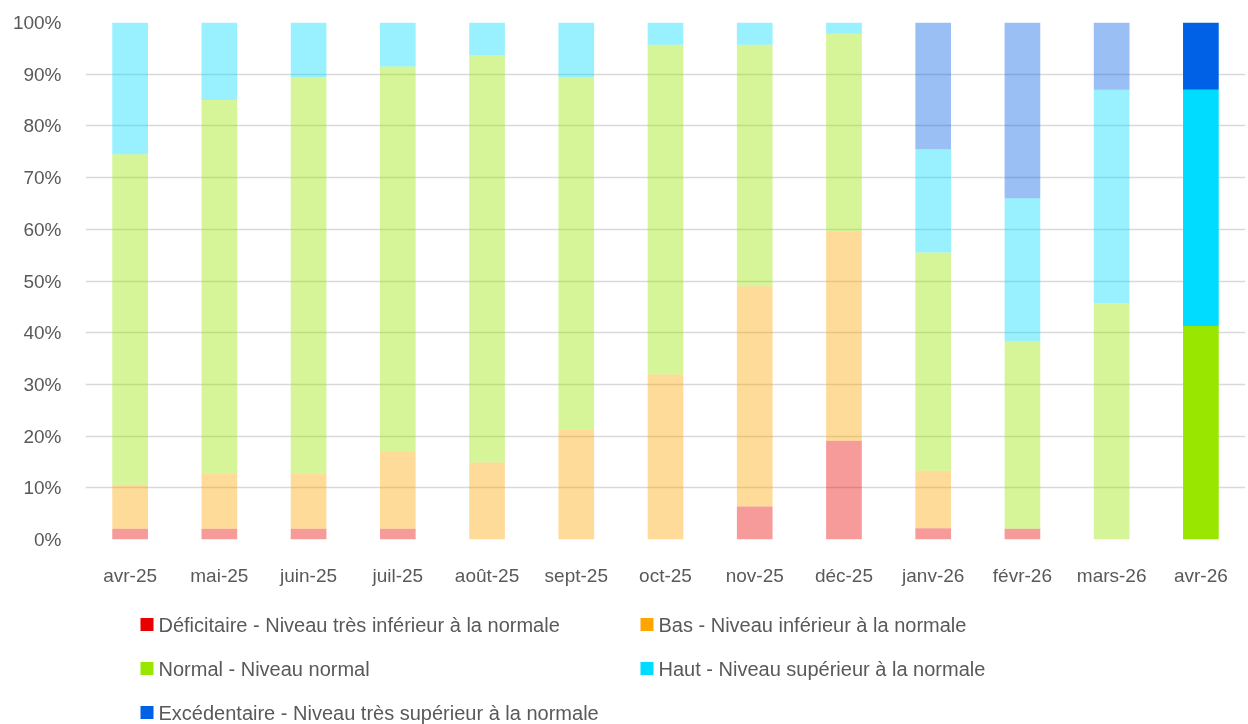  Describe the element at coordinates (359, 624) in the screenshot. I see `legend-label: Déficitaire - Niveau très inférieur à la normale` at that location.